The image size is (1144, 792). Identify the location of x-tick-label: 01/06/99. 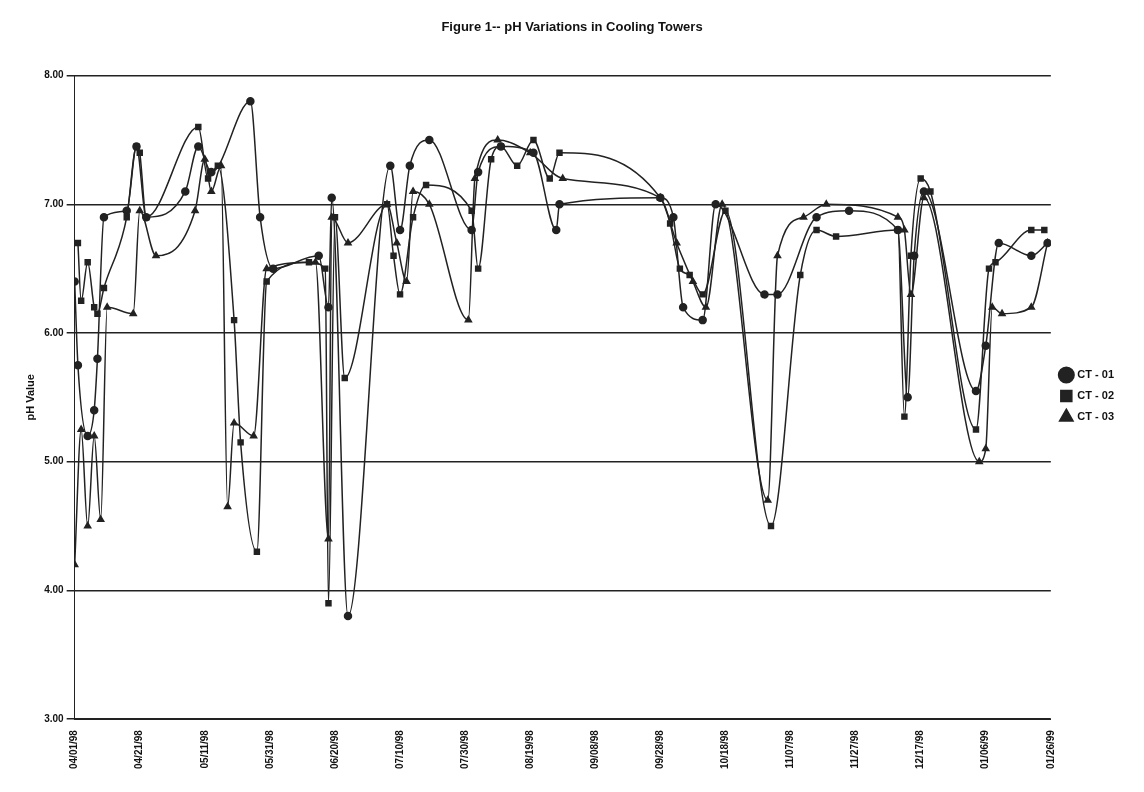
(985, 749).